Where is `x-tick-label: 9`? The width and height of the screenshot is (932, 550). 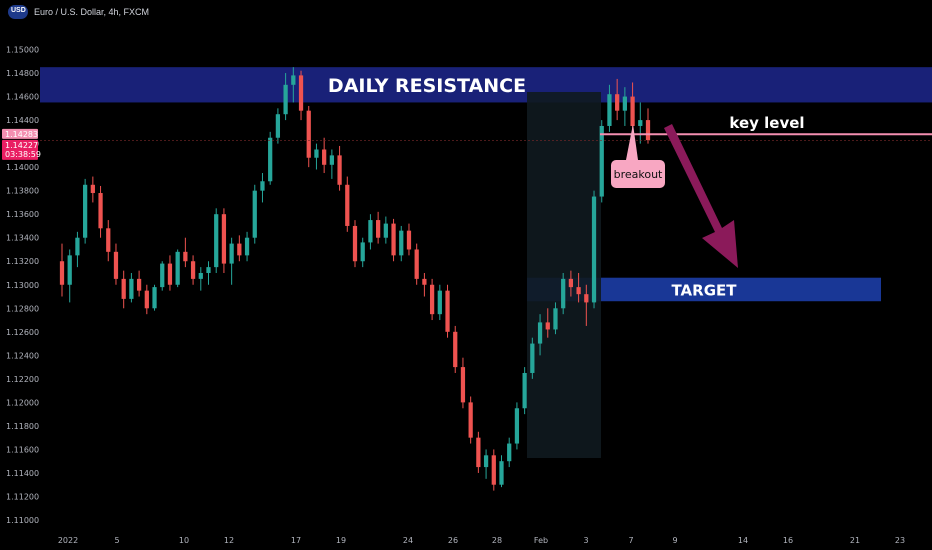 x-tick-label: 9 is located at coordinates (674, 540).